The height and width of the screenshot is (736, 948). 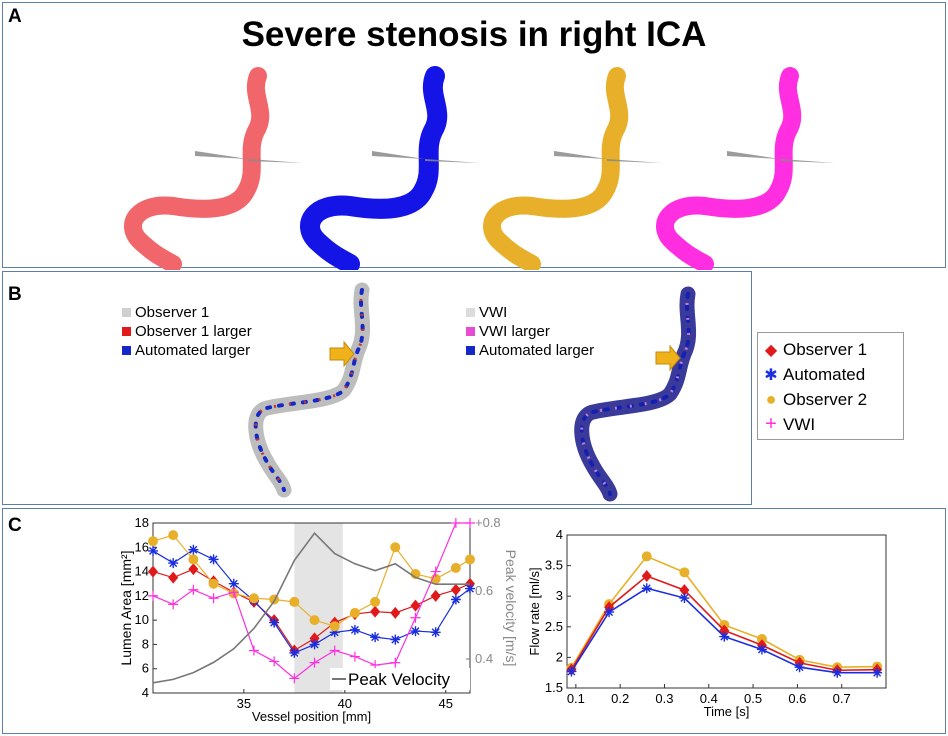 I want to click on vessel-dots, so click(x=635, y=394).